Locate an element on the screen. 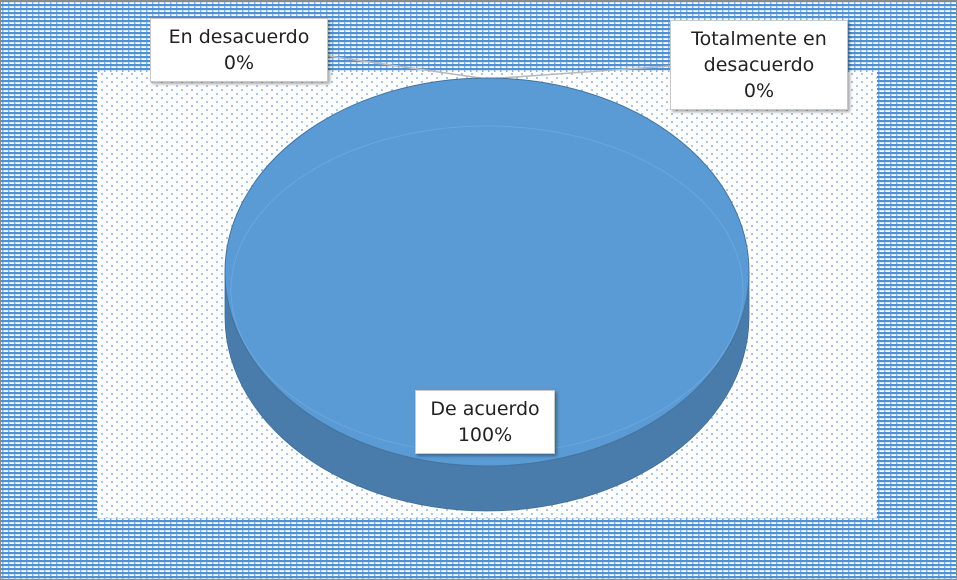  data-label-value: 100% is located at coordinates (485, 435).